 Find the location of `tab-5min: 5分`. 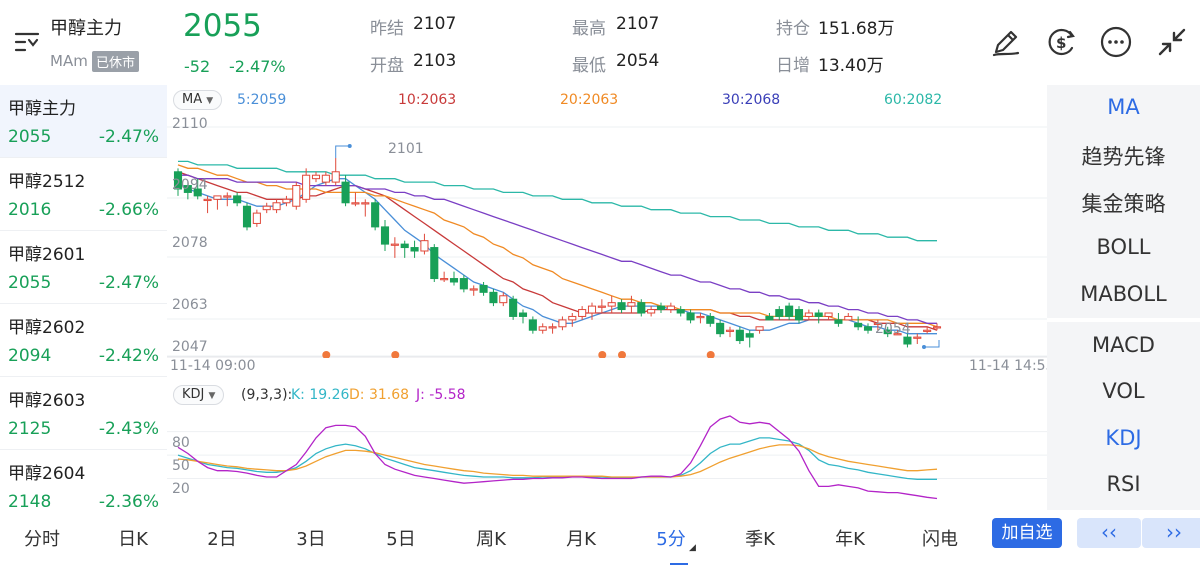

tab-5min: 5分 is located at coordinates (671, 539).